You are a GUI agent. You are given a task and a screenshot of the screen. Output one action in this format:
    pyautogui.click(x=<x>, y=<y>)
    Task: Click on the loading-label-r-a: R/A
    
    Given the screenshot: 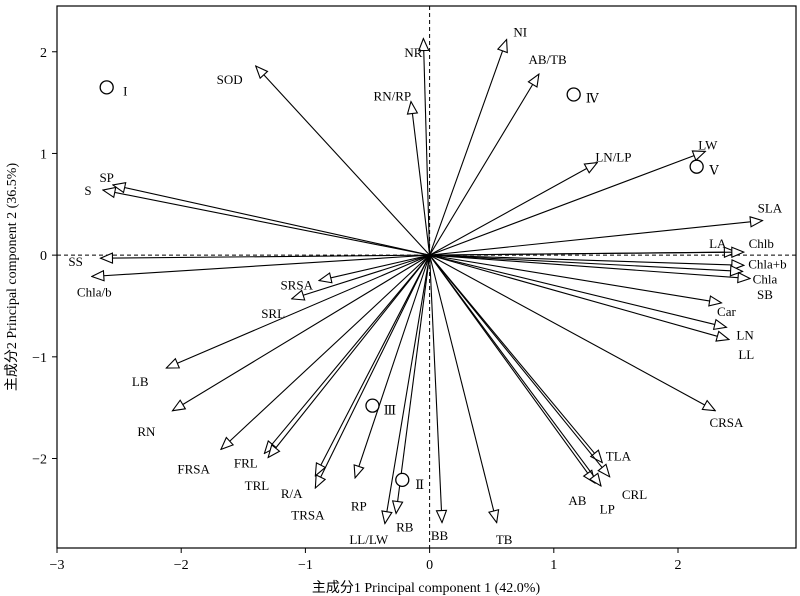 What is the action you would take?
    pyautogui.click(x=292, y=493)
    